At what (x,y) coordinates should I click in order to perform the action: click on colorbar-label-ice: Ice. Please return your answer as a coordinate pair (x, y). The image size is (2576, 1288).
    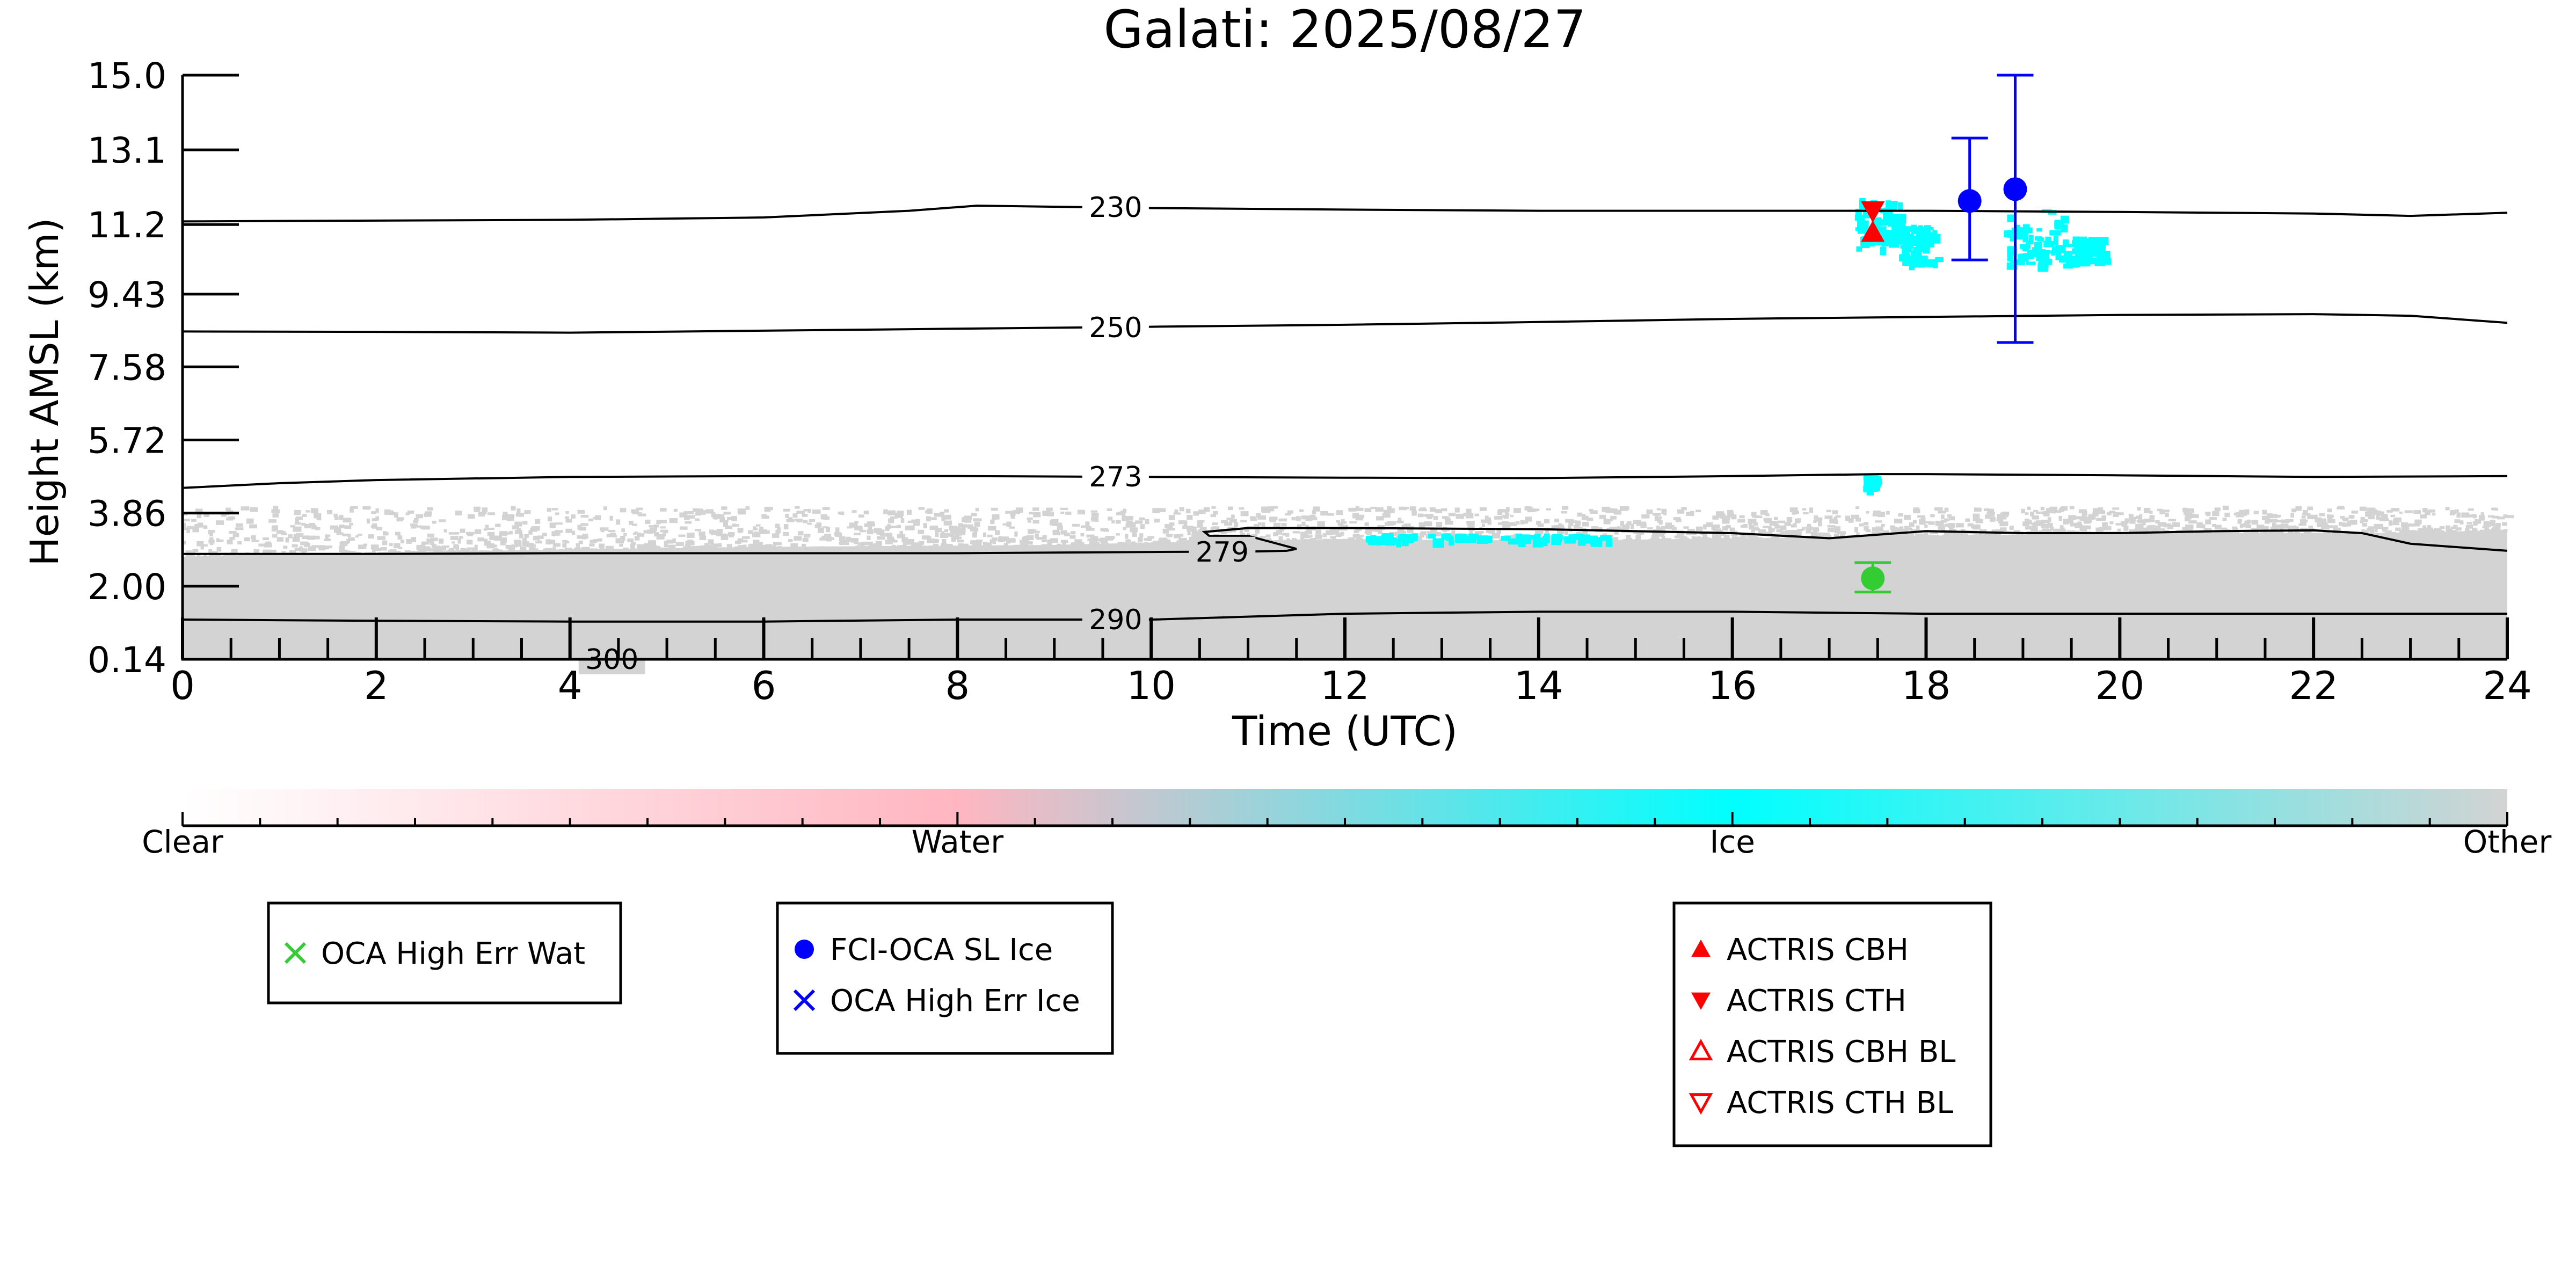
    Looking at the image, I should click on (1732, 842).